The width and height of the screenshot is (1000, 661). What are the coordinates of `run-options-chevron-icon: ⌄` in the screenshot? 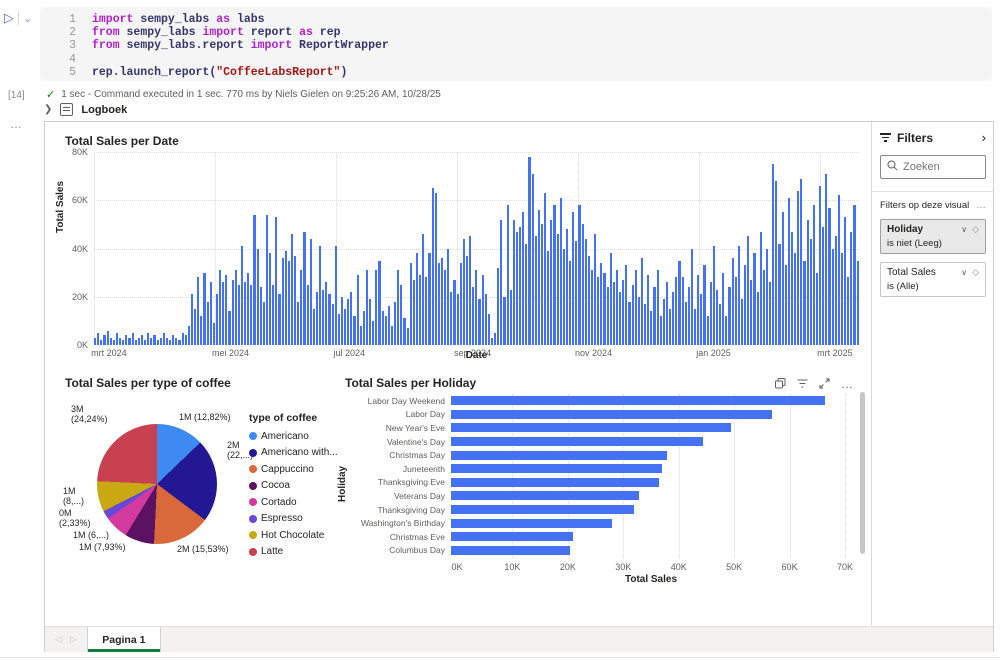 It's located at (28, 18).